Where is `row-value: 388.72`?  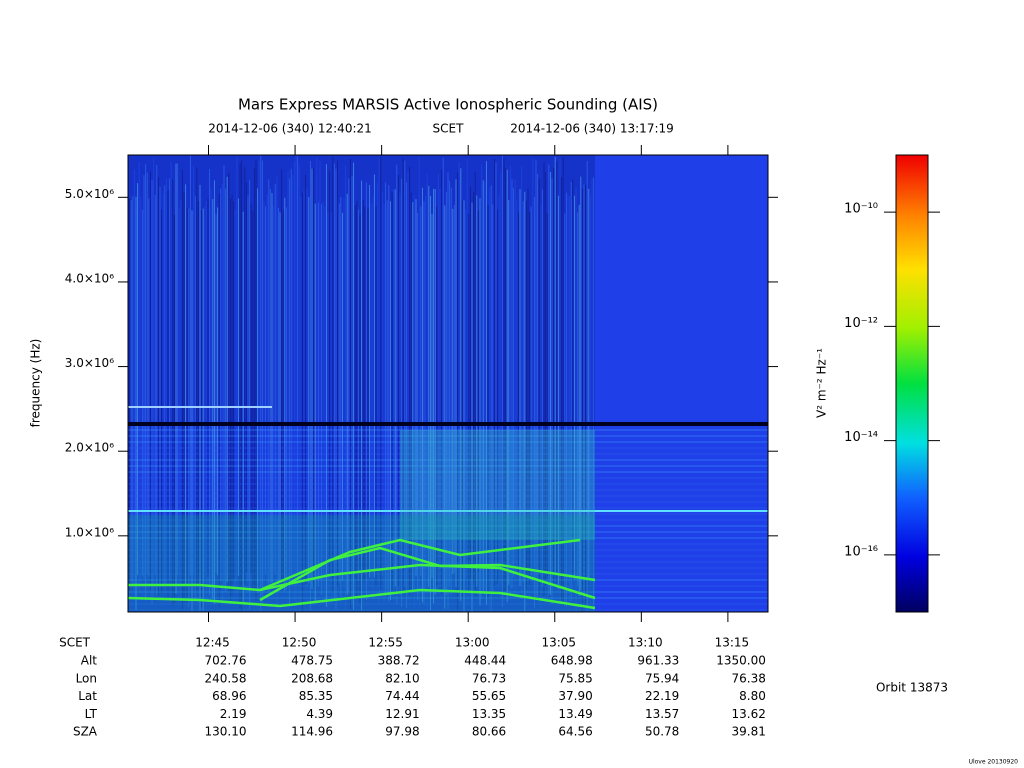
row-value: 388.72 is located at coordinates (399, 661).